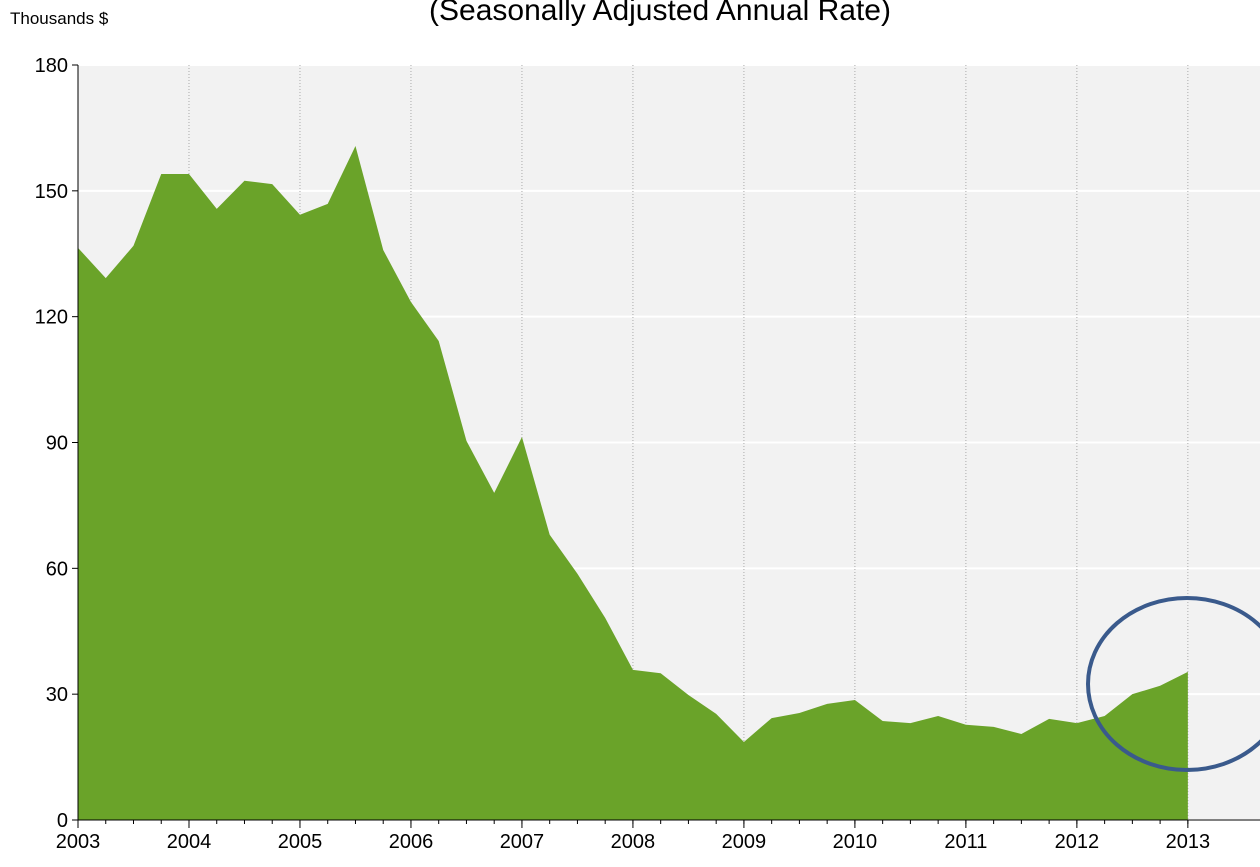  I want to click on x-tick-label: 2012, so click(1077, 842).